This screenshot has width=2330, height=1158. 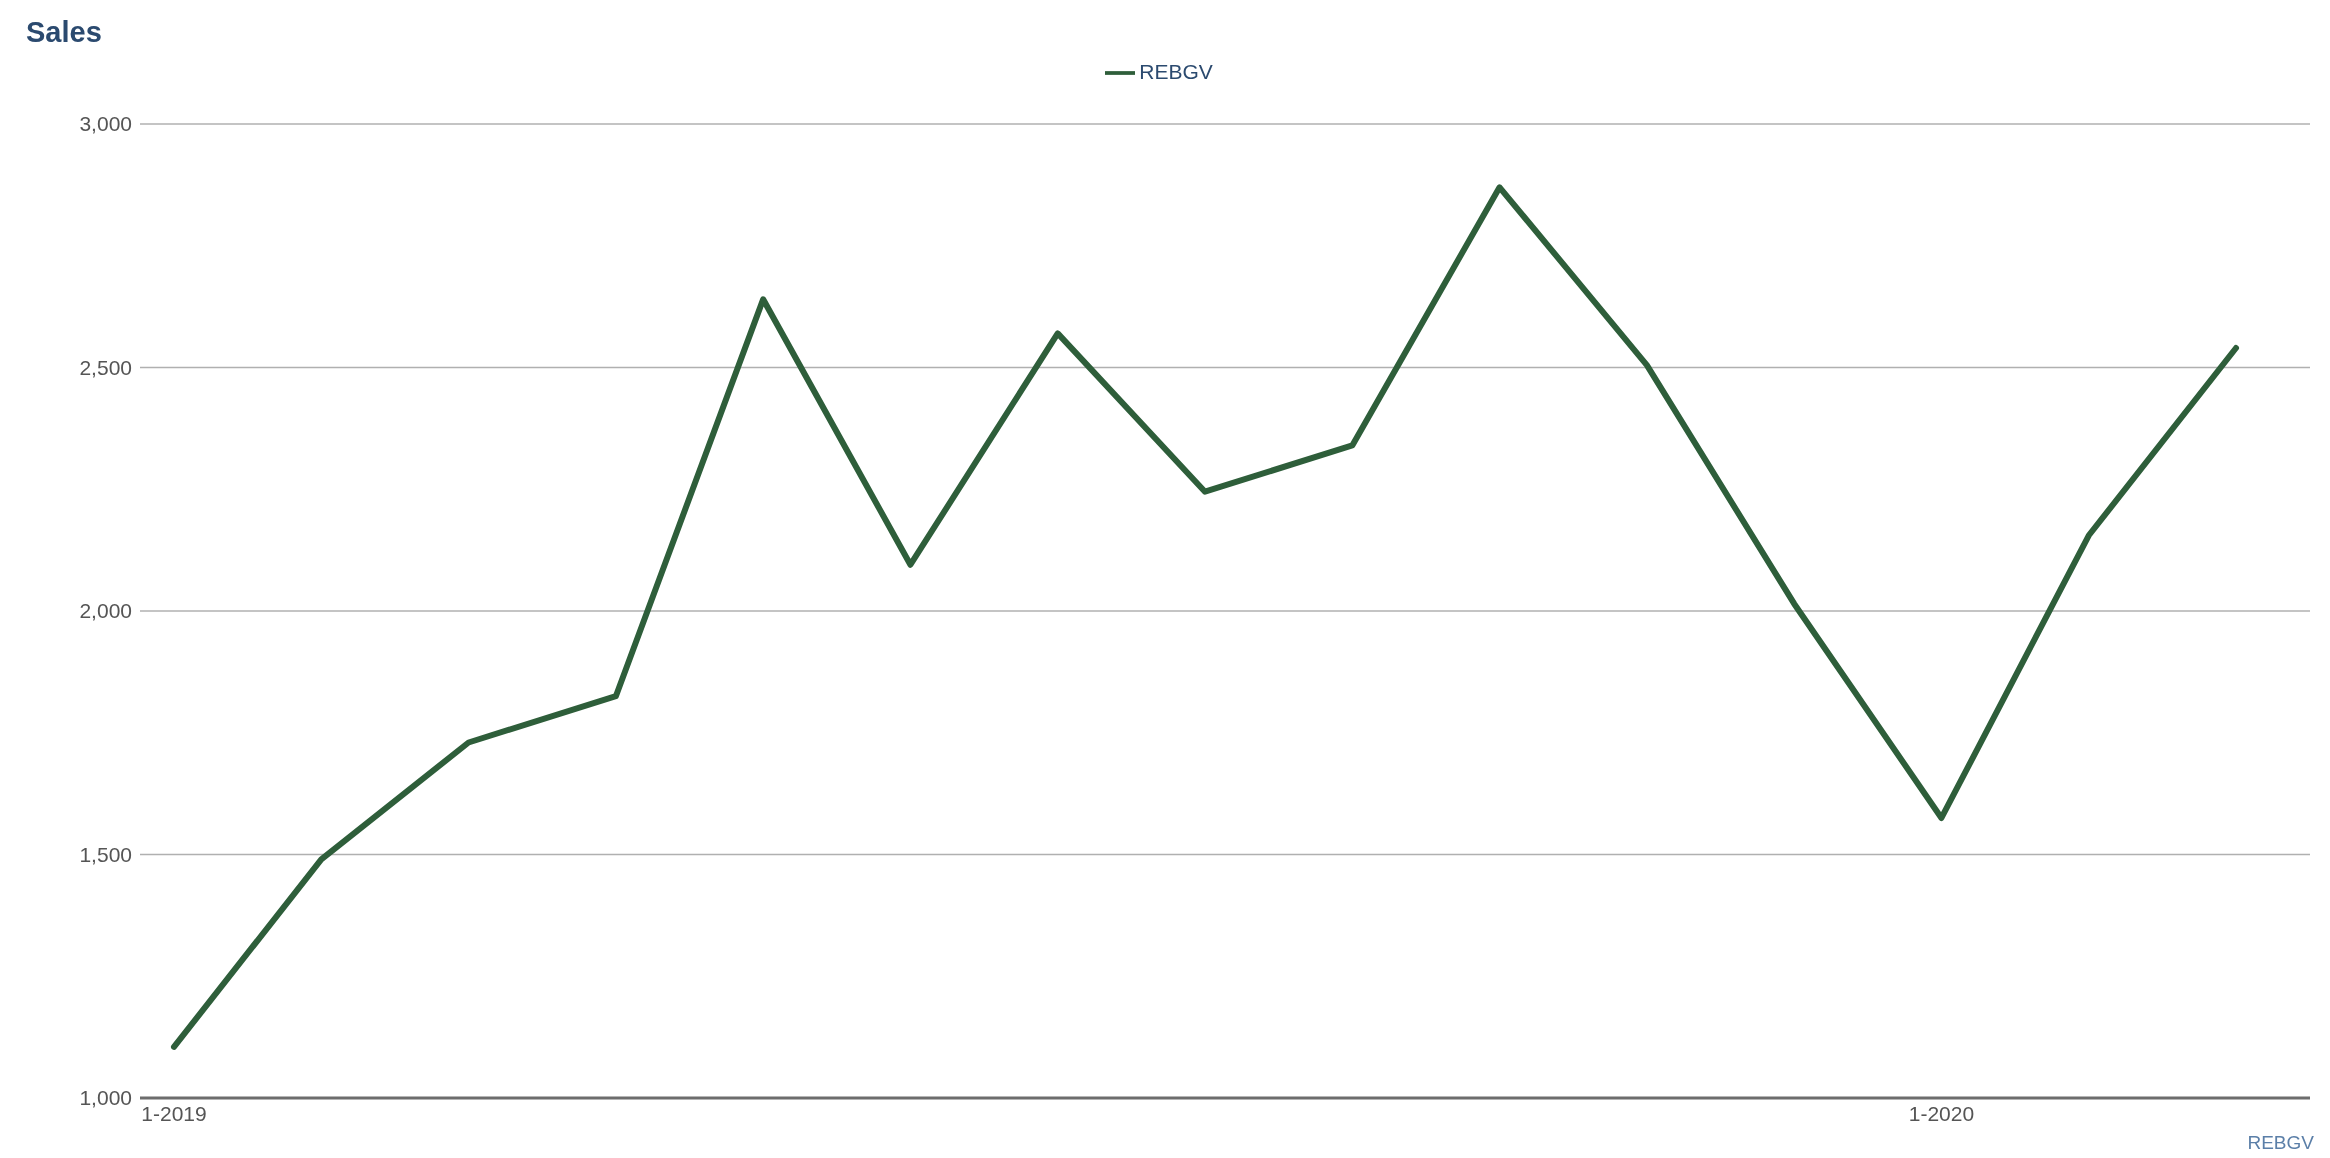 What do you see at coordinates (105, 124) in the screenshot?
I see `y-tick-label: 3,000` at bounding box center [105, 124].